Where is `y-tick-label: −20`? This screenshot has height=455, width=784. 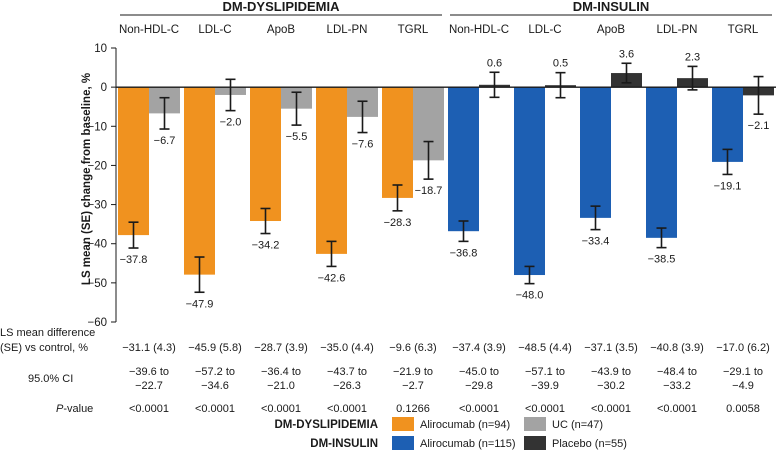
y-tick-label: −20 is located at coordinates (97, 166).